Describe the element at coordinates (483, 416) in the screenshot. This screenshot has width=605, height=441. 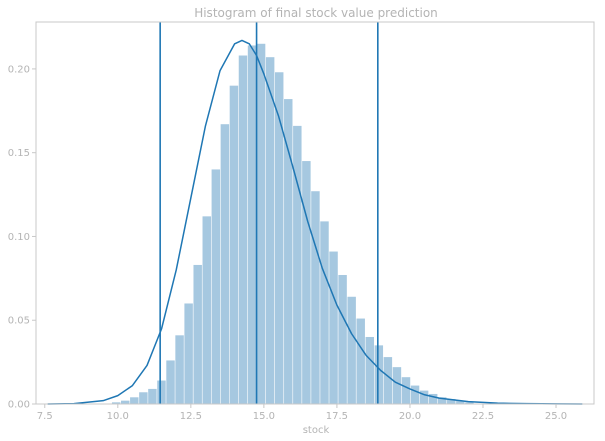
I see `x-tick-label: 22.5` at that location.